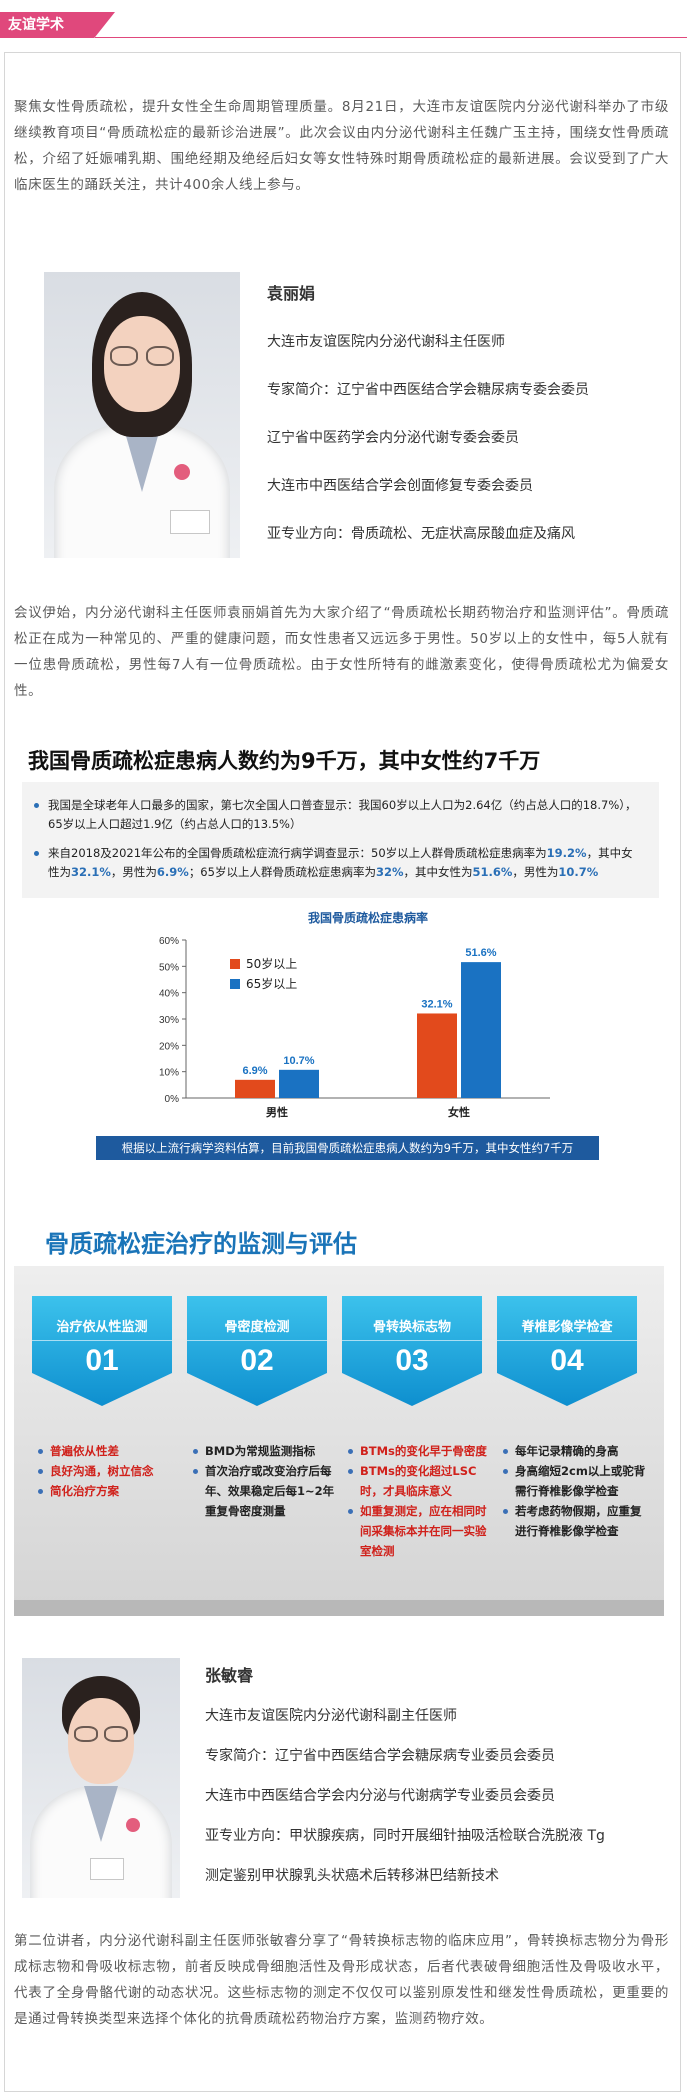 The width and height of the screenshot is (687, 2100). What do you see at coordinates (229, 1675) in the screenshot?
I see `expert2-name: 张敏睿` at bounding box center [229, 1675].